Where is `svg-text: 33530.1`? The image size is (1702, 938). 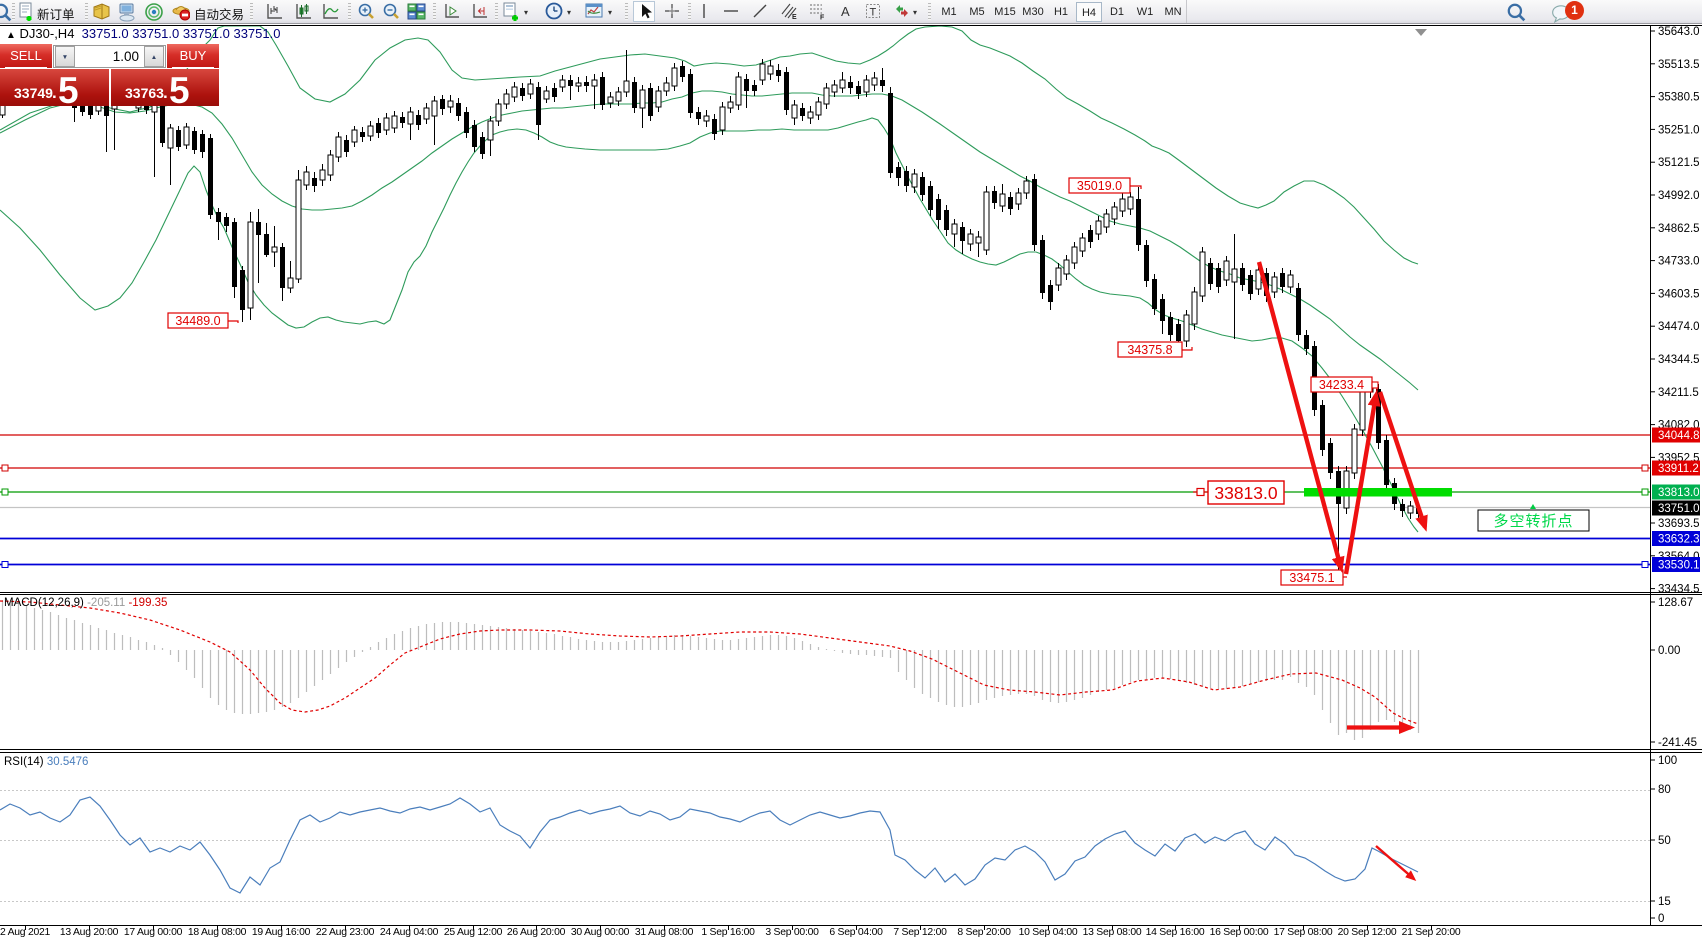 svg-text: 33530.1 is located at coordinates (1679, 566).